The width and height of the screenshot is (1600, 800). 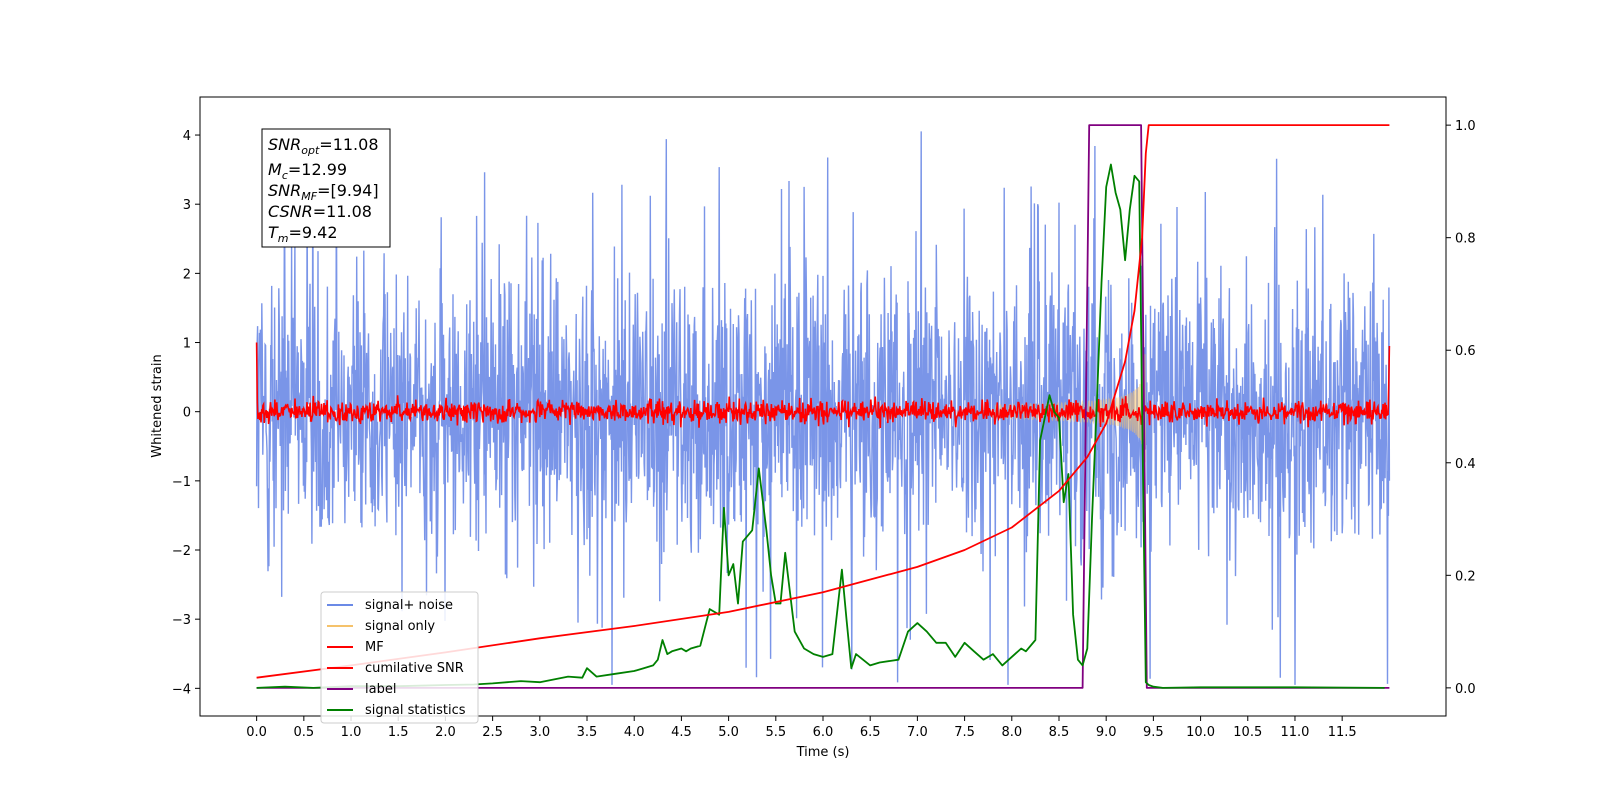 What do you see at coordinates (320, 211) in the screenshot?
I see `annotation-csnr: CSNR=11.08` at bounding box center [320, 211].